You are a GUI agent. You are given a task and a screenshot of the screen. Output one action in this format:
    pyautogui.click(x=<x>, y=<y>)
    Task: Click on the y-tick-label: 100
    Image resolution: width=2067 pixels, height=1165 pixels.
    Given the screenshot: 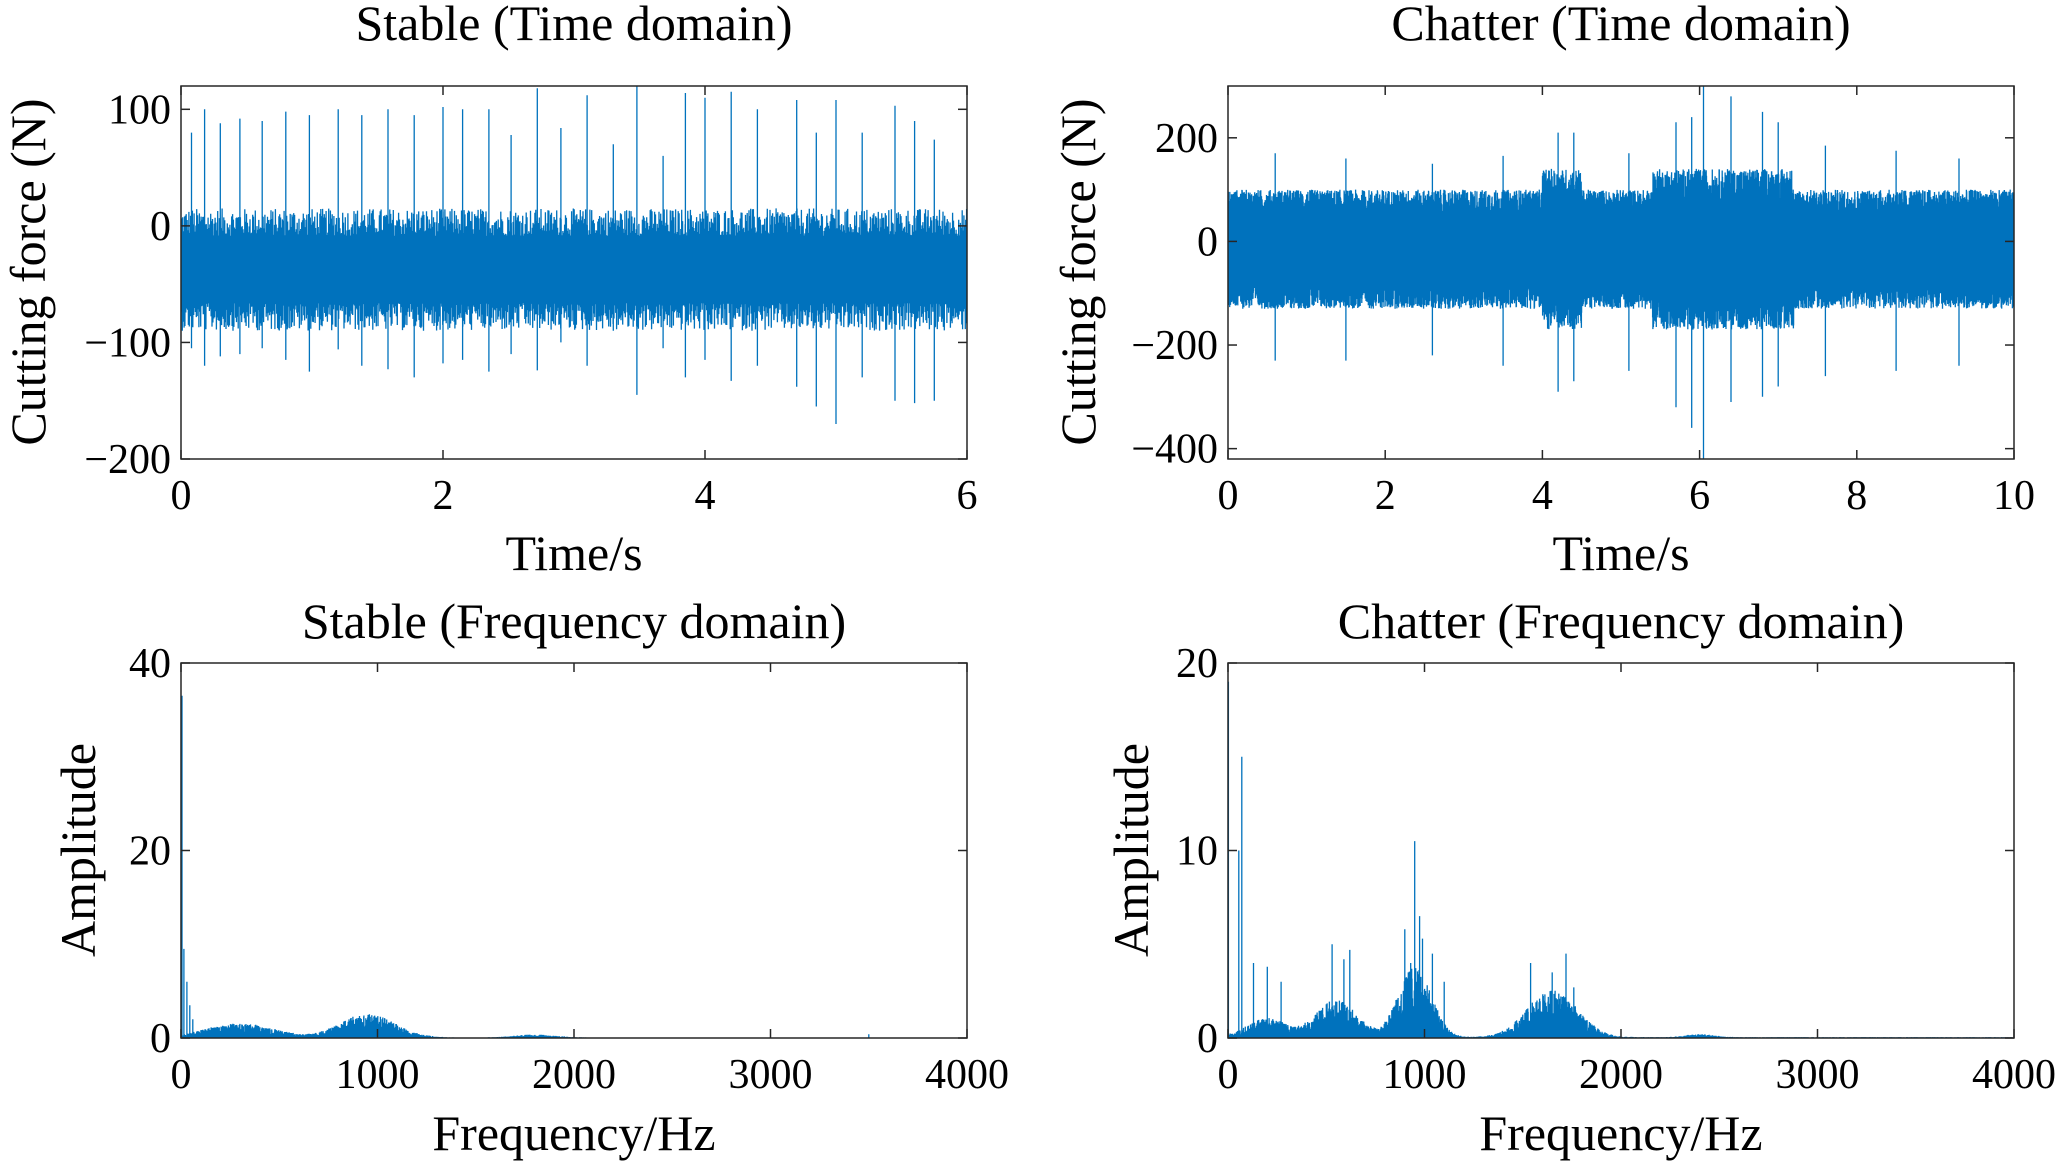 What is the action you would take?
    pyautogui.click(x=139, y=110)
    